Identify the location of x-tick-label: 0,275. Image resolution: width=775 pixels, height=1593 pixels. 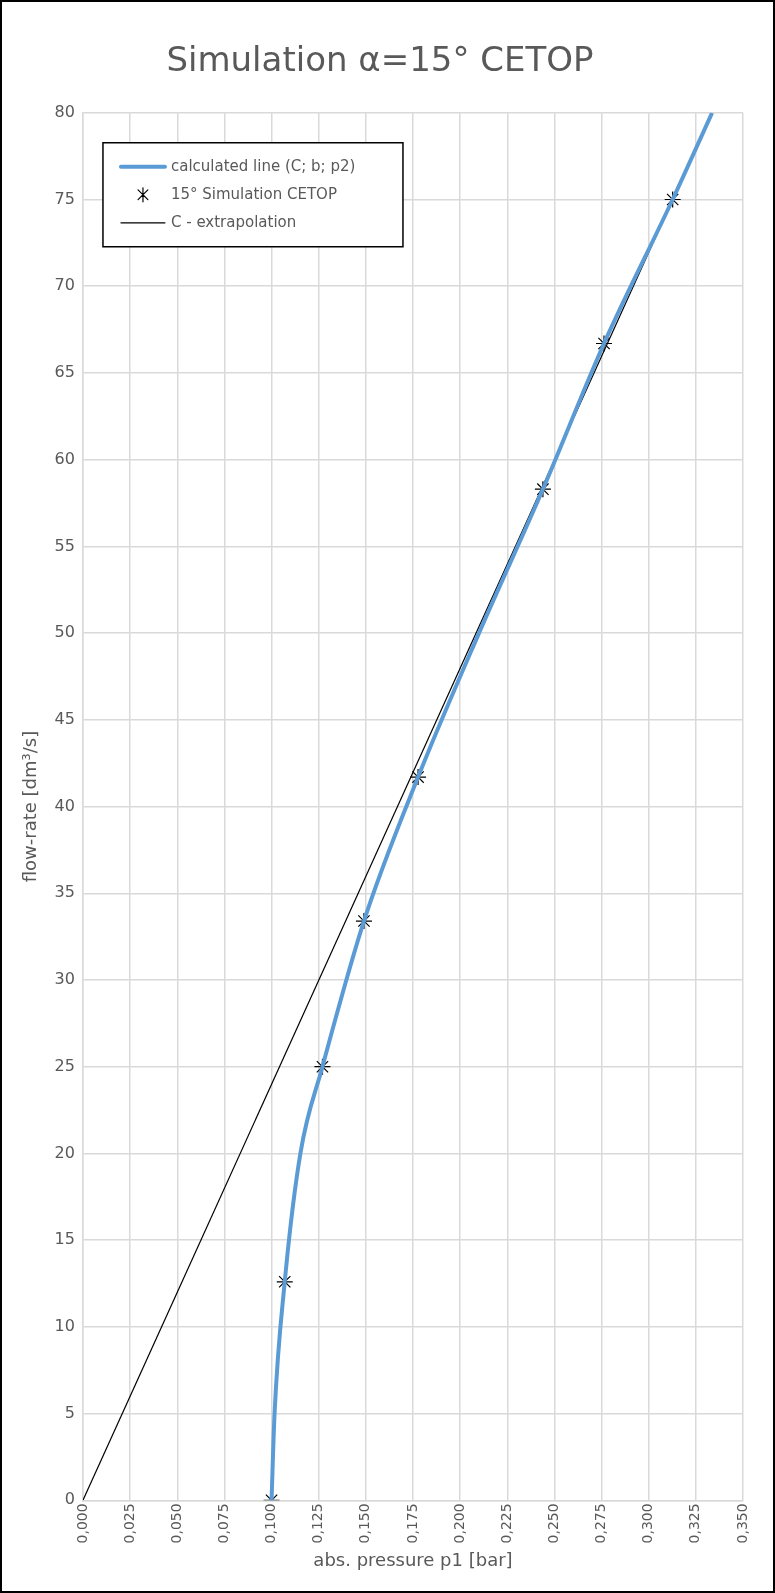
(600, 1523).